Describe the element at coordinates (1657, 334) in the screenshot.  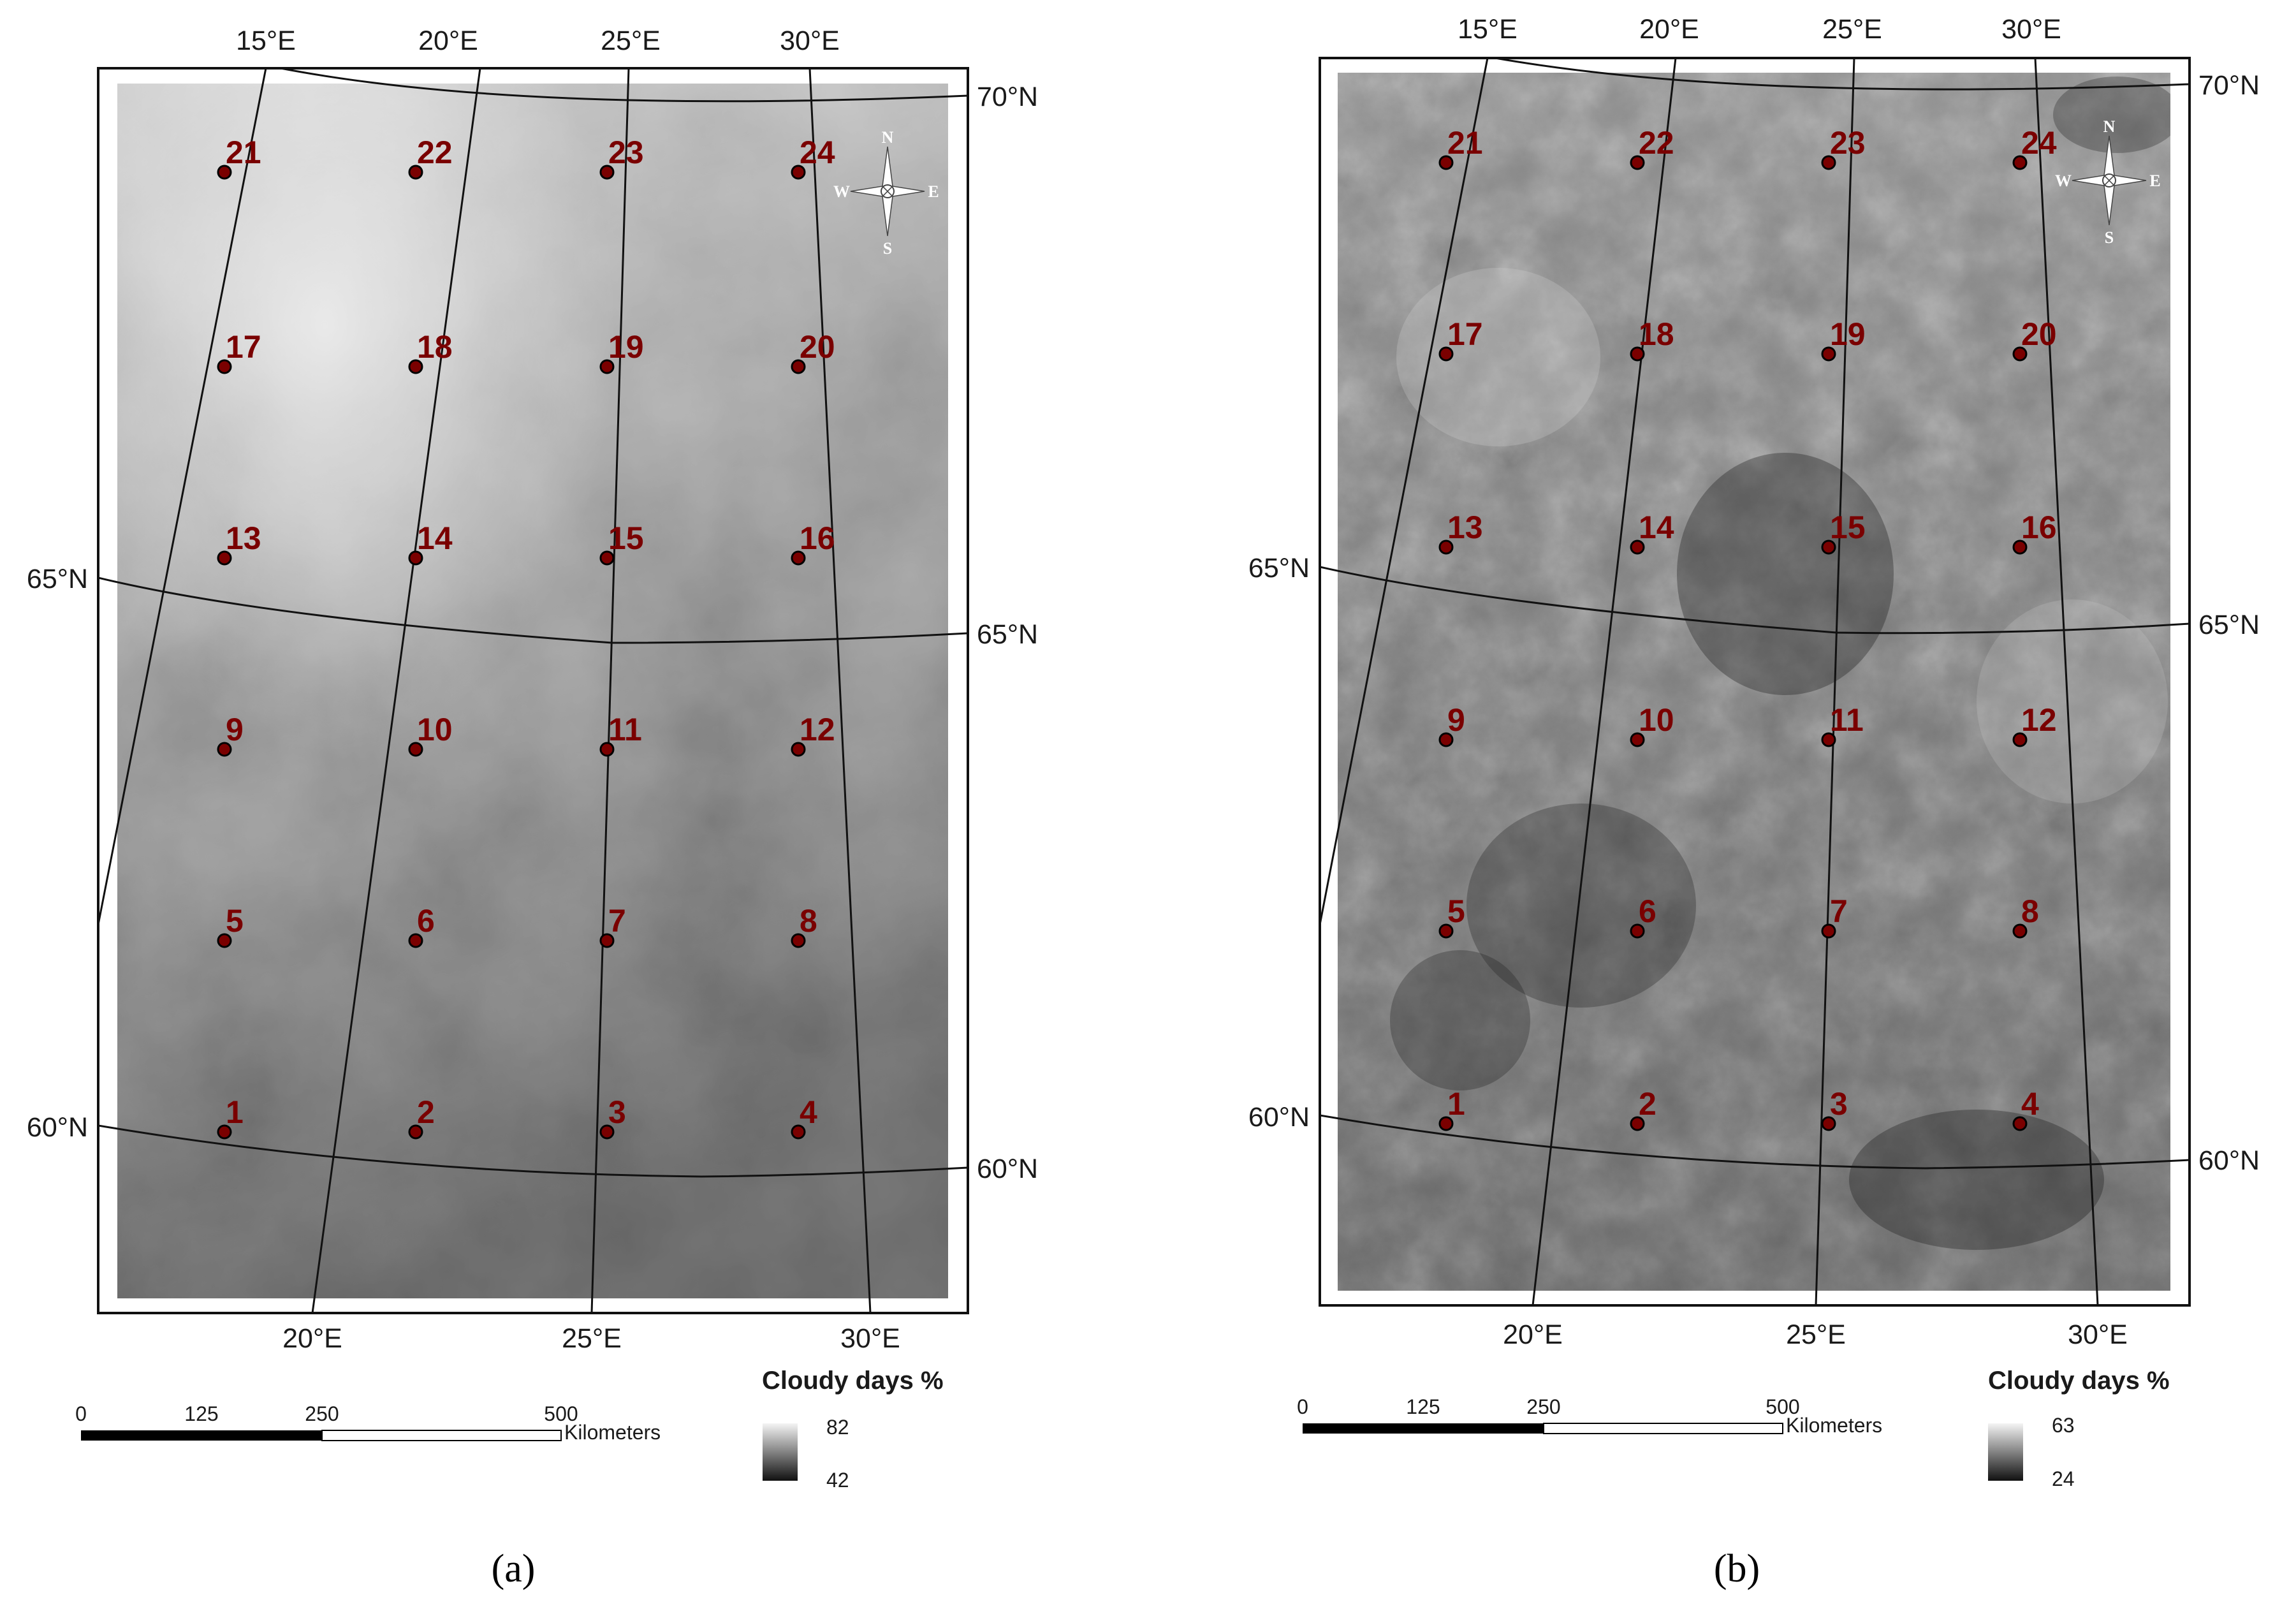
I see `point-label-18: 18` at that location.